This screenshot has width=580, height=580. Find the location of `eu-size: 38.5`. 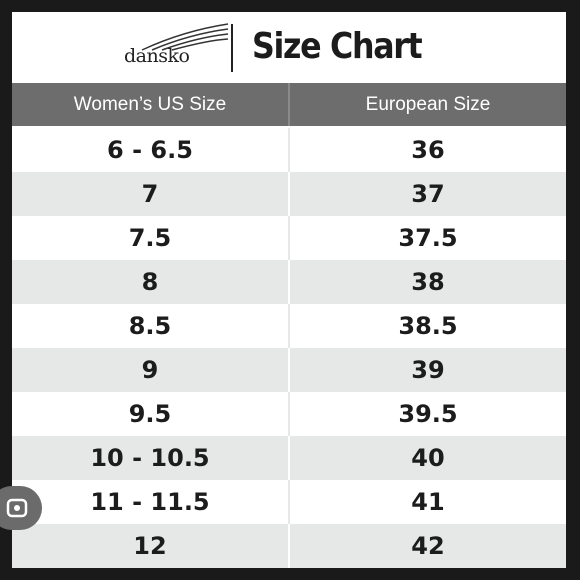

eu-size: 38.5 is located at coordinates (428, 326).